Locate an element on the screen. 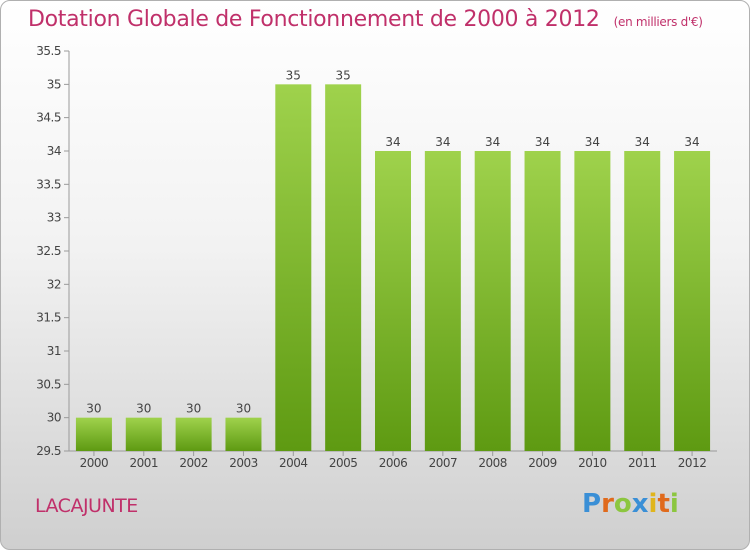  proxiti-logo: Proxiti is located at coordinates (630, 504).